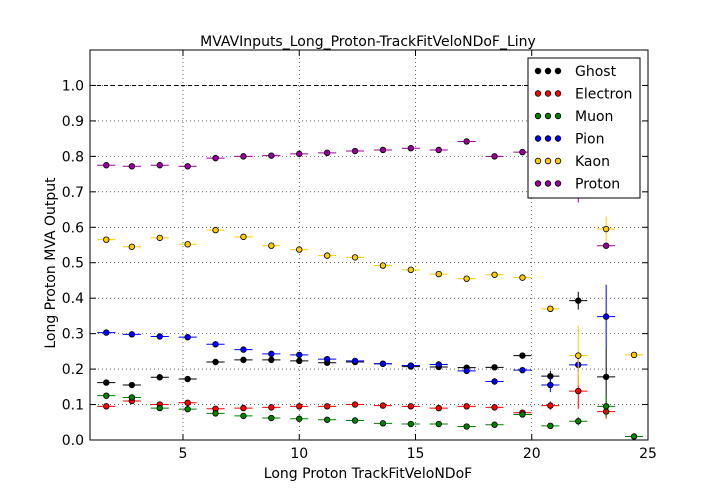  I want to click on x-tick-label: 20, so click(532, 454).